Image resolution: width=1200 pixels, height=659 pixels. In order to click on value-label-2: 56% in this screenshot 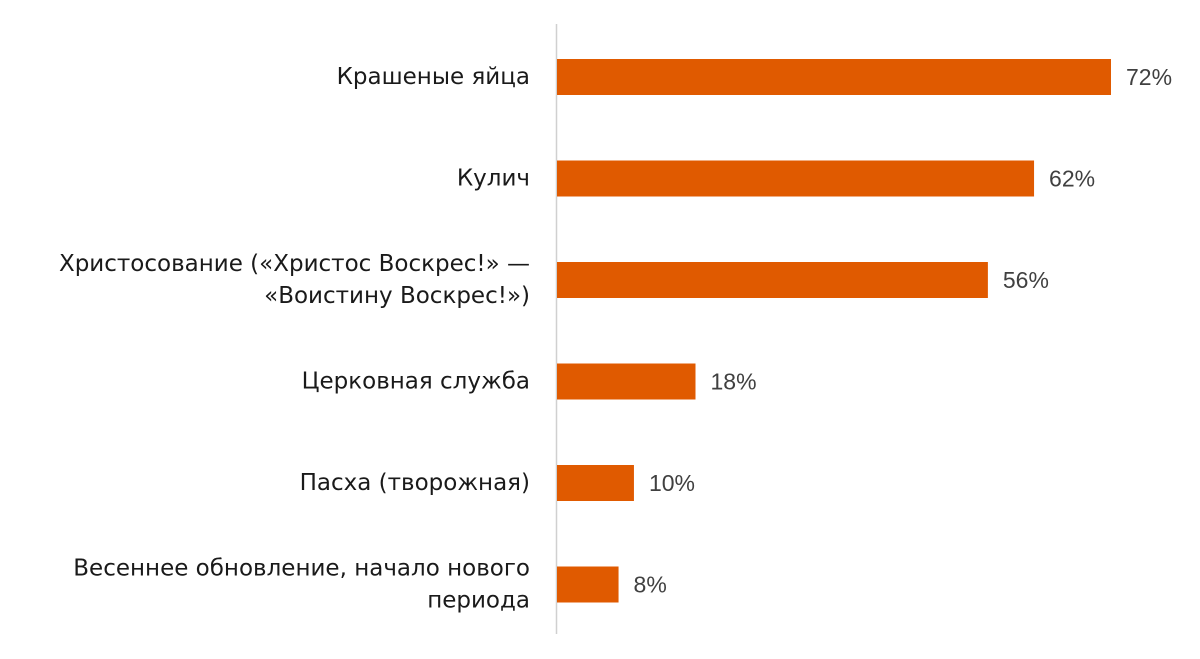, I will do `click(1026, 280)`.